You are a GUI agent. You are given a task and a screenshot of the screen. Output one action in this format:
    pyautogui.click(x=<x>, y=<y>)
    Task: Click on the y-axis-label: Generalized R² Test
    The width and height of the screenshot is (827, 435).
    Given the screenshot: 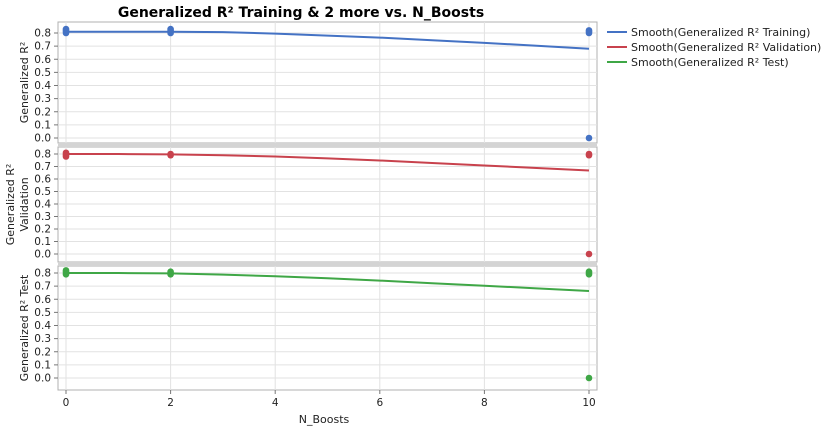 What is the action you would take?
    pyautogui.click(x=24, y=327)
    